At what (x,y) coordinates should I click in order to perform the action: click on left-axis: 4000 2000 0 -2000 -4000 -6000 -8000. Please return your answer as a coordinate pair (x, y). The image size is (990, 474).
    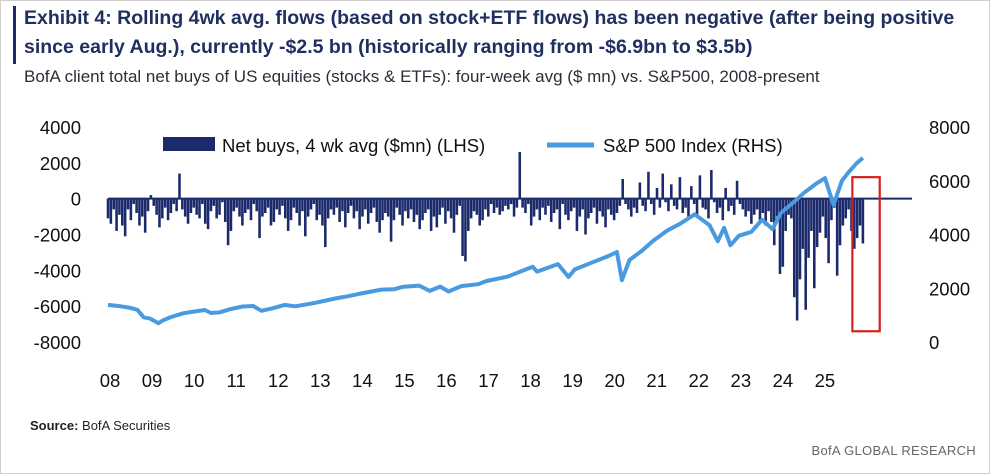
    Looking at the image, I should click on (57, 235).